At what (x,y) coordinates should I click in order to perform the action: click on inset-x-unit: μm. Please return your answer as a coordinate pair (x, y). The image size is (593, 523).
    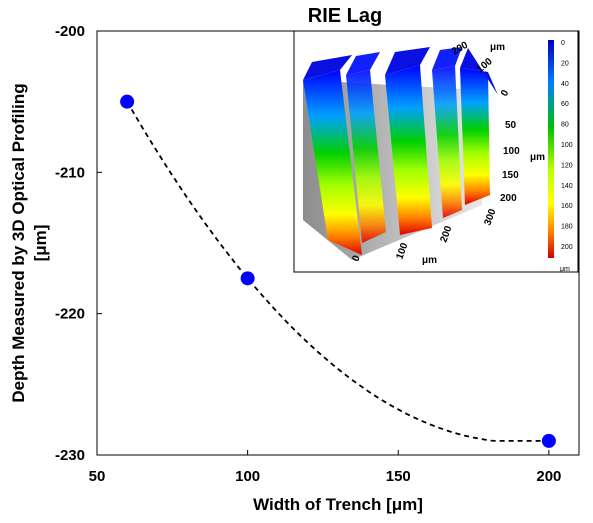
    Looking at the image, I should click on (429, 260).